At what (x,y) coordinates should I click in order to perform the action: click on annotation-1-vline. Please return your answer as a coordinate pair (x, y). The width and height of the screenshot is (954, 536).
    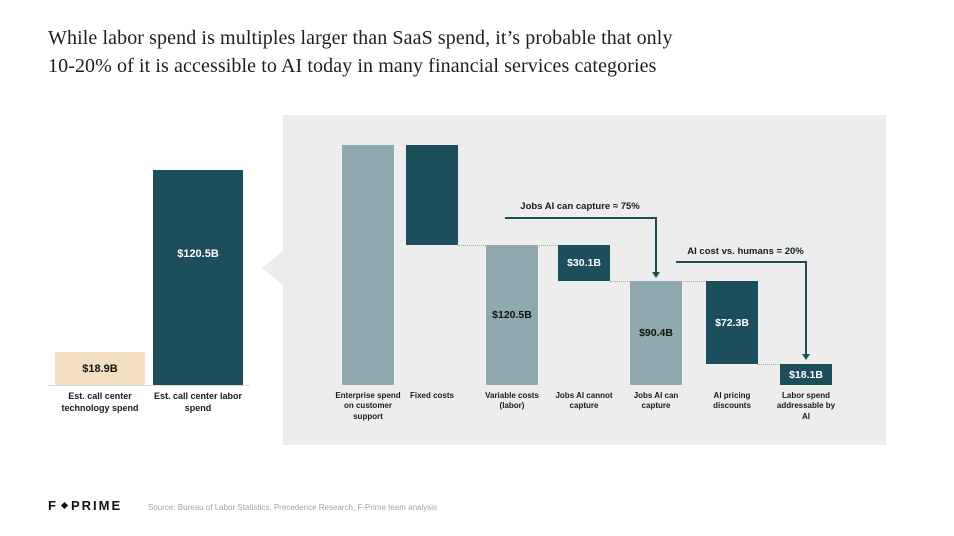
    Looking at the image, I should click on (656, 245).